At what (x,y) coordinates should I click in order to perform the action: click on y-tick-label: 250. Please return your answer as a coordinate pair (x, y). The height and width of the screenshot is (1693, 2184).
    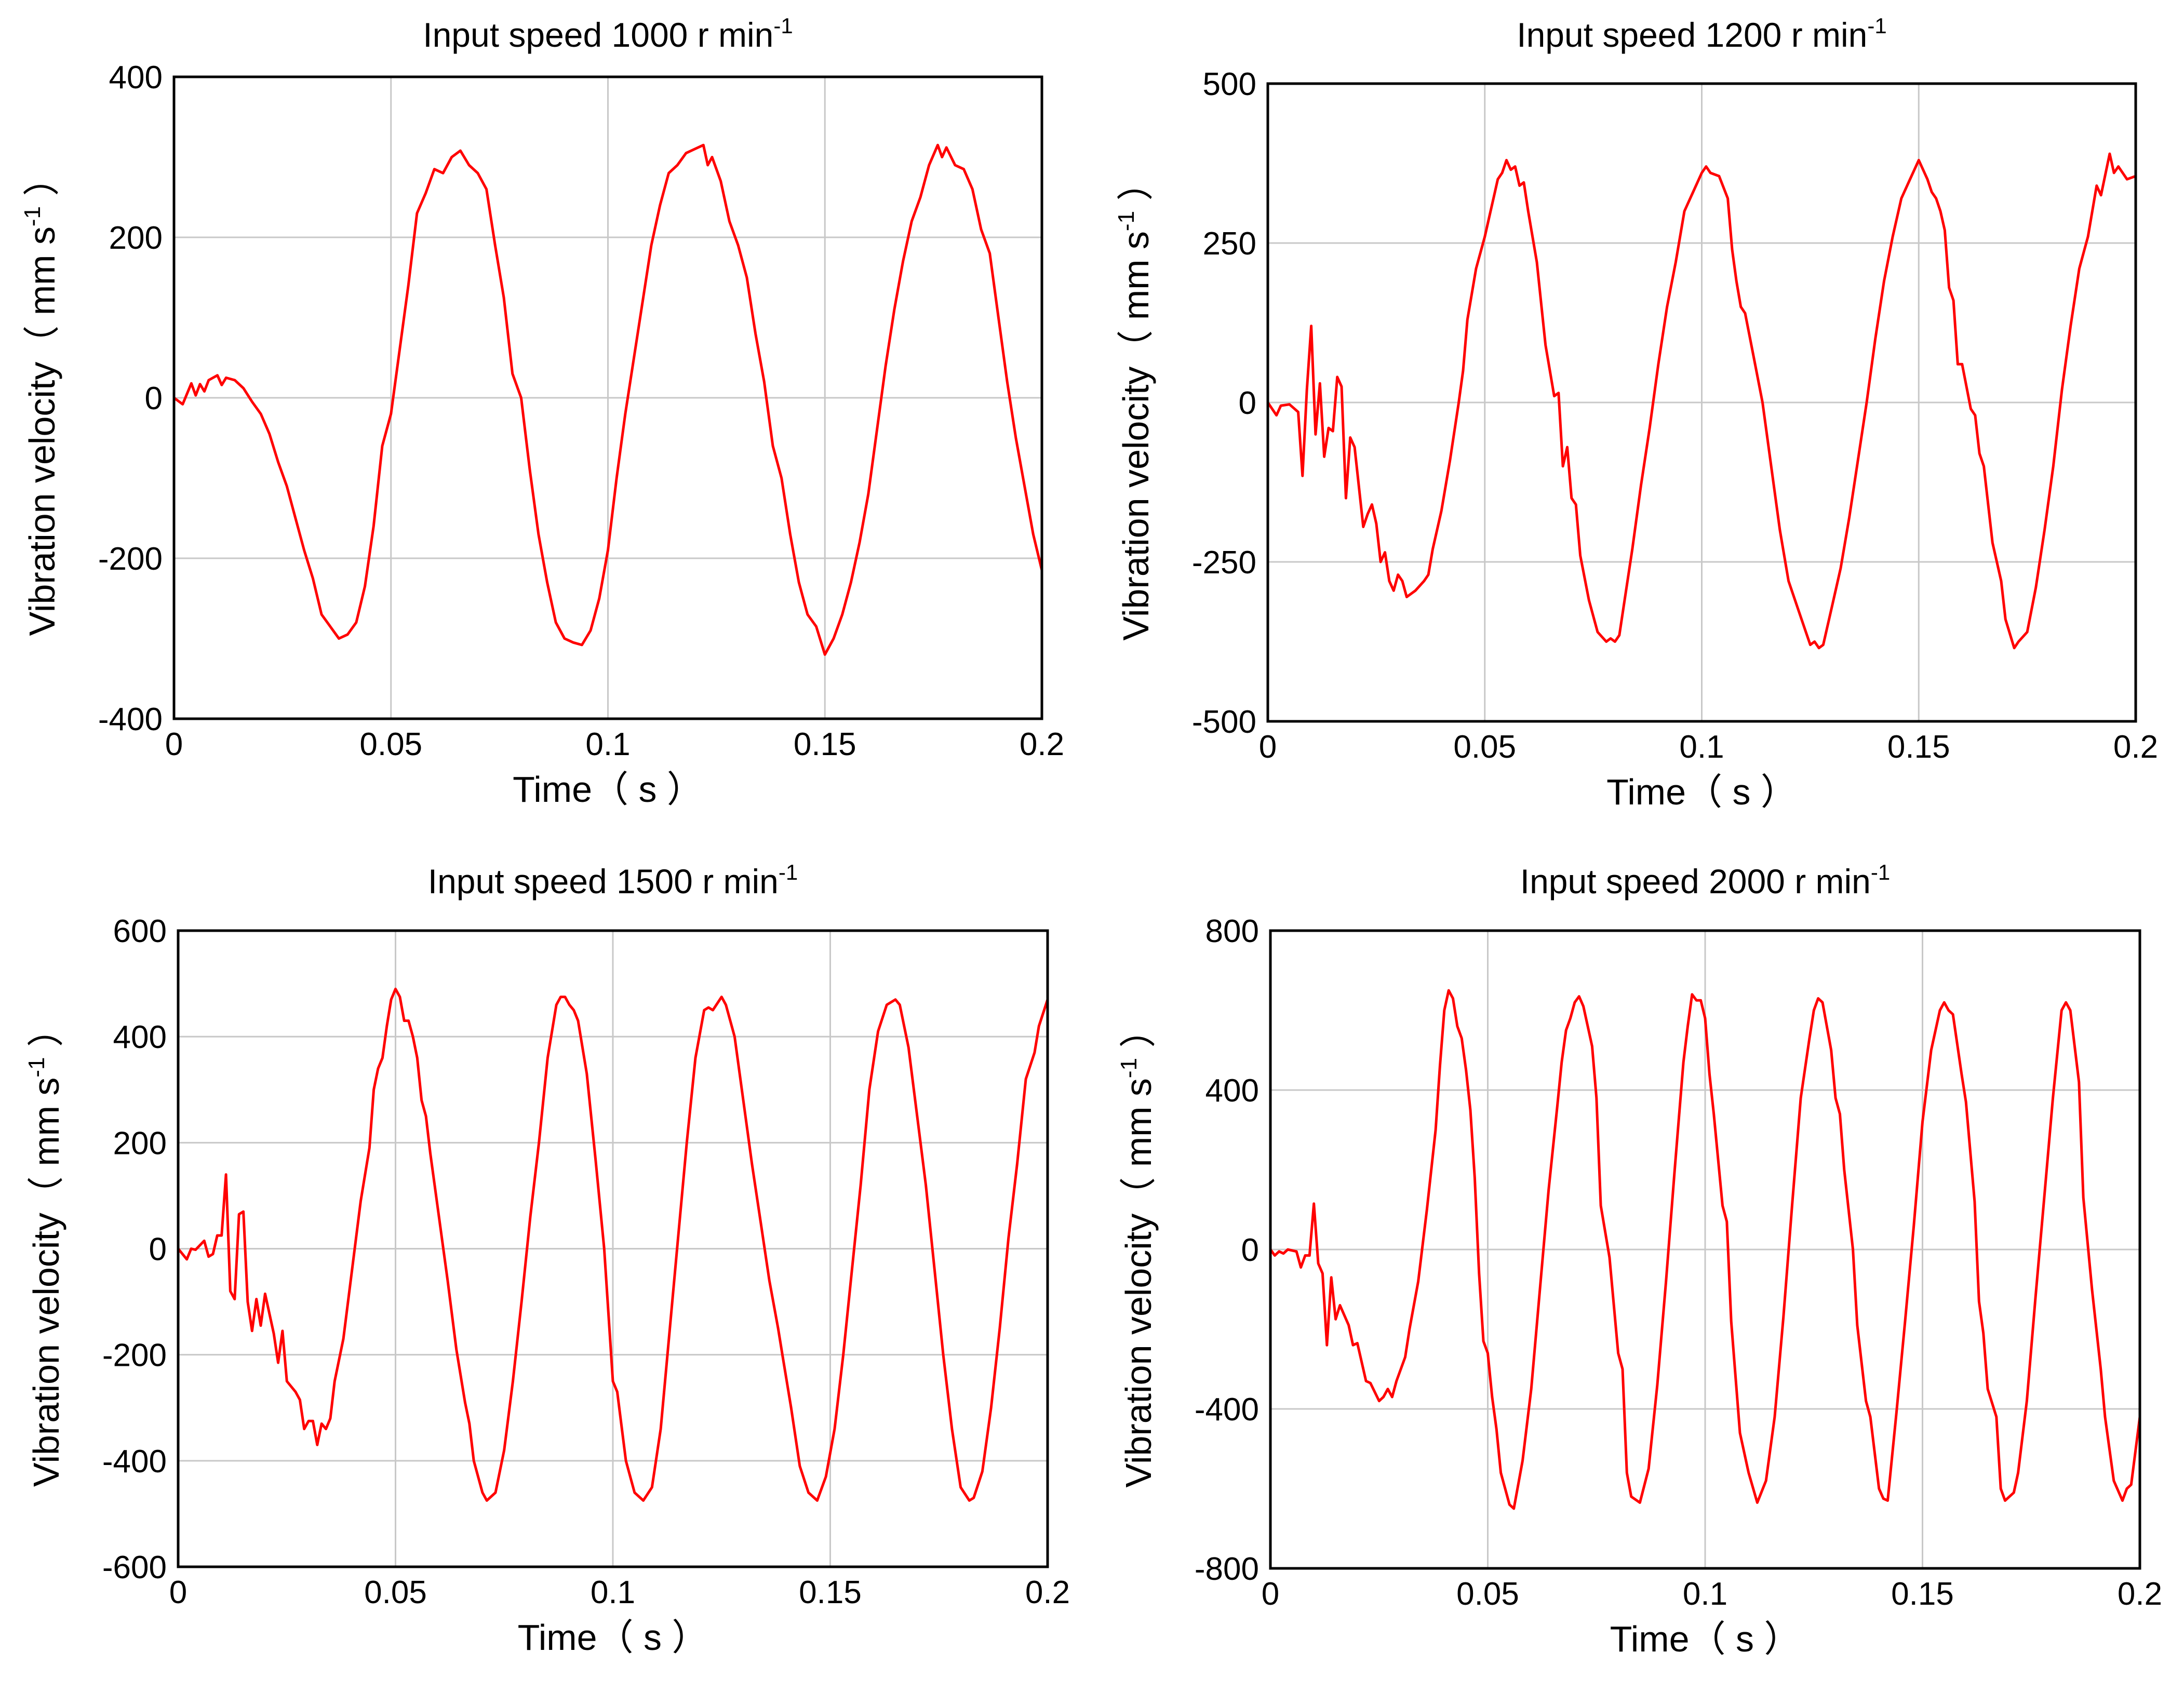
    Looking at the image, I should click on (1229, 244).